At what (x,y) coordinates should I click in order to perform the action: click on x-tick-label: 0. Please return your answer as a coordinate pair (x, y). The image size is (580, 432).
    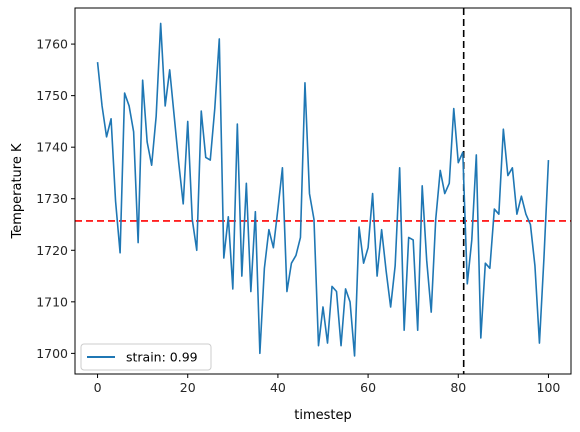
    Looking at the image, I should click on (98, 387).